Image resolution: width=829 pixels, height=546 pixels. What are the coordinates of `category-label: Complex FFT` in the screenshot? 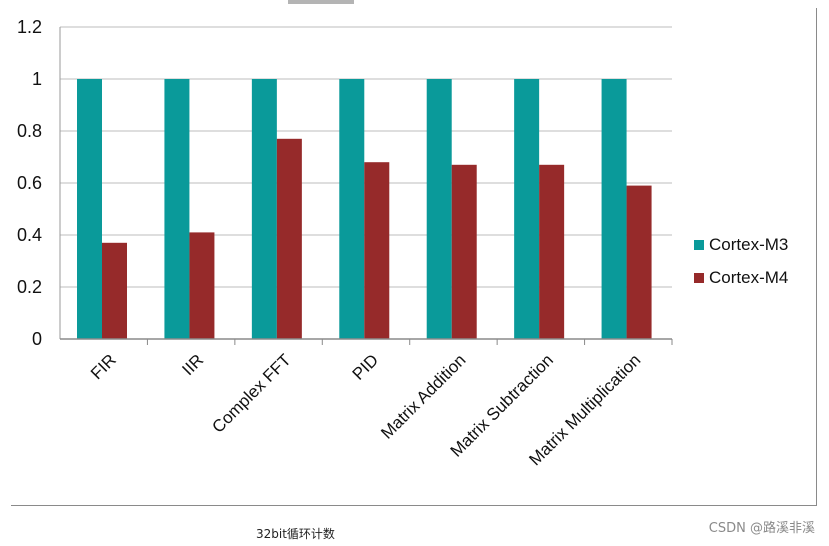 It's located at (251, 393).